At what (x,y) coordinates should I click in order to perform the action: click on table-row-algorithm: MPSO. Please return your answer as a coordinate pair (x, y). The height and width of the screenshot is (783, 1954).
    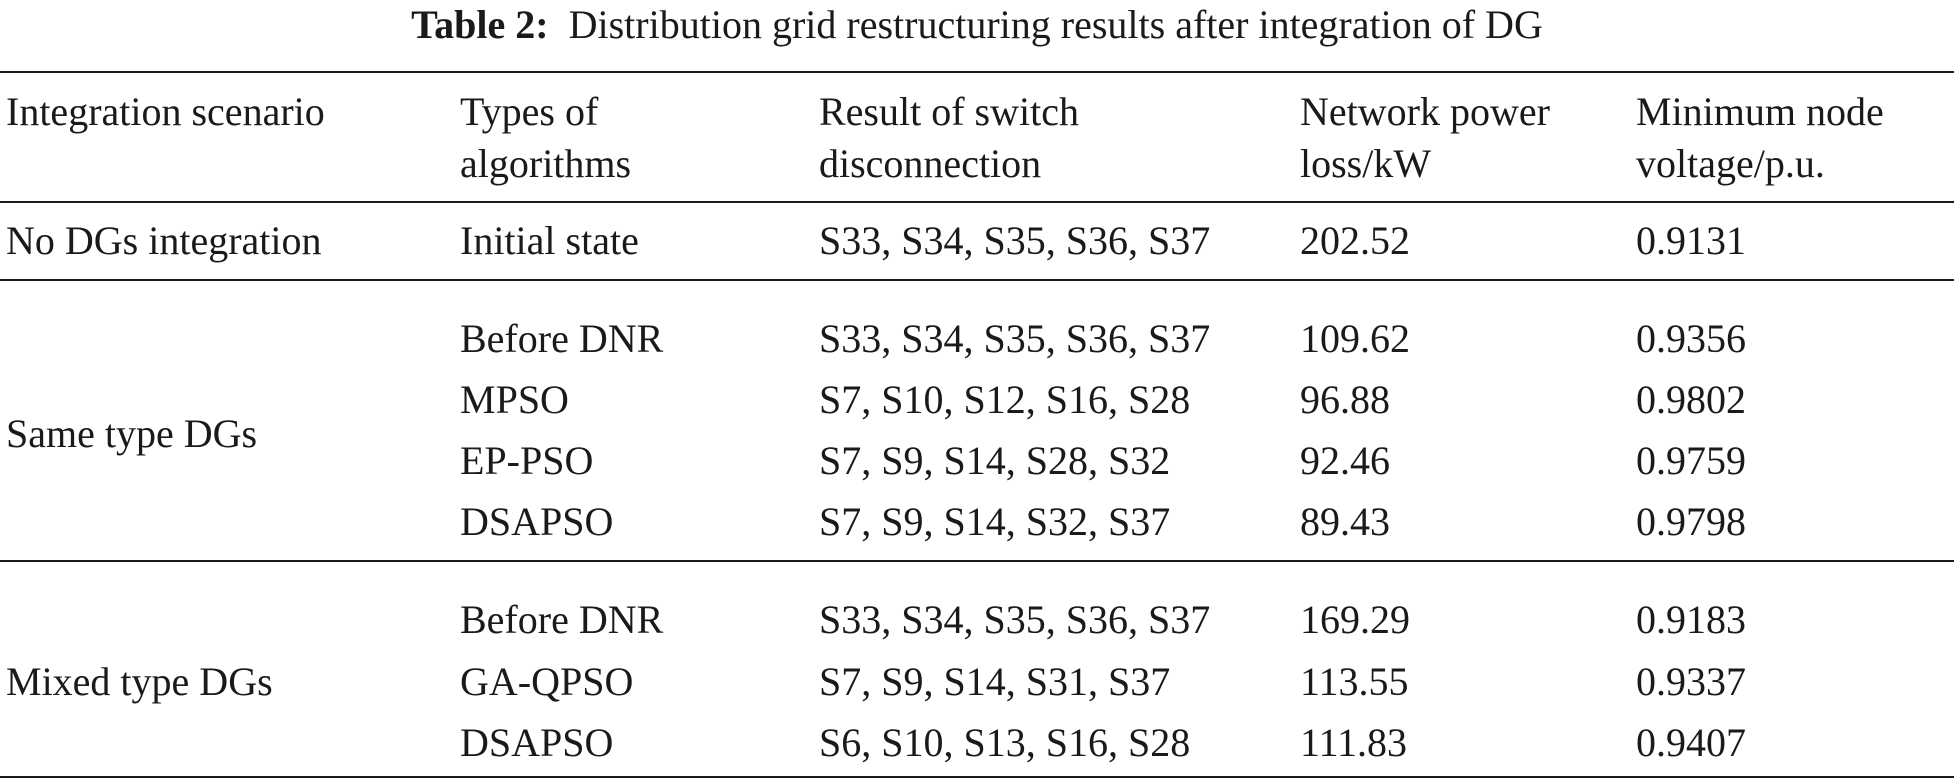
    Looking at the image, I should click on (514, 399).